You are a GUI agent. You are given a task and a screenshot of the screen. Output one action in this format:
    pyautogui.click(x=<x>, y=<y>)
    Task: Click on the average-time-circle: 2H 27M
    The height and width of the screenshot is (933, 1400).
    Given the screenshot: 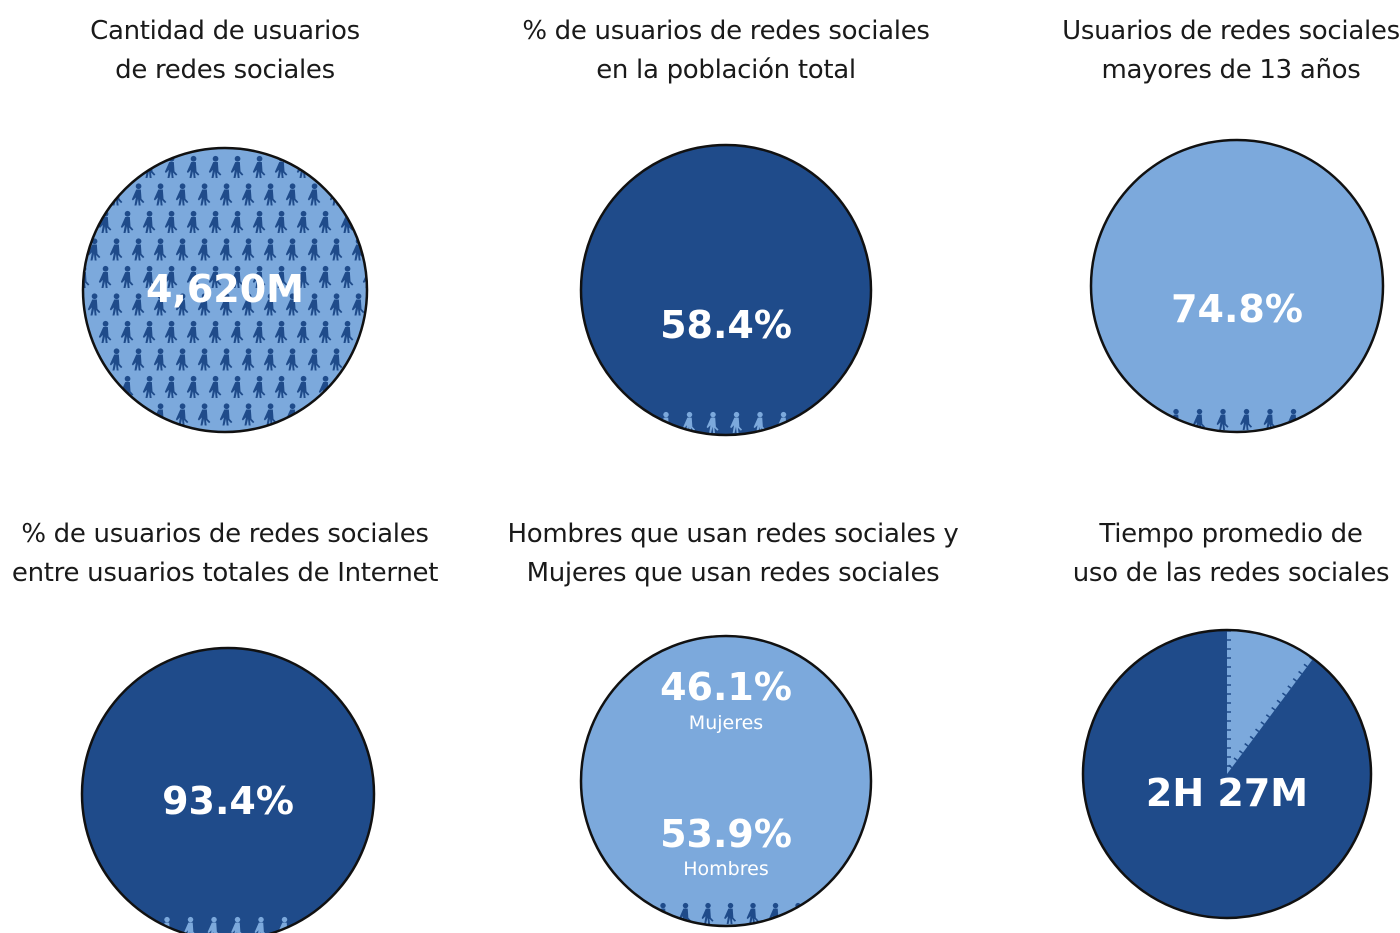 What is the action you would take?
    pyautogui.click(x=1227, y=774)
    